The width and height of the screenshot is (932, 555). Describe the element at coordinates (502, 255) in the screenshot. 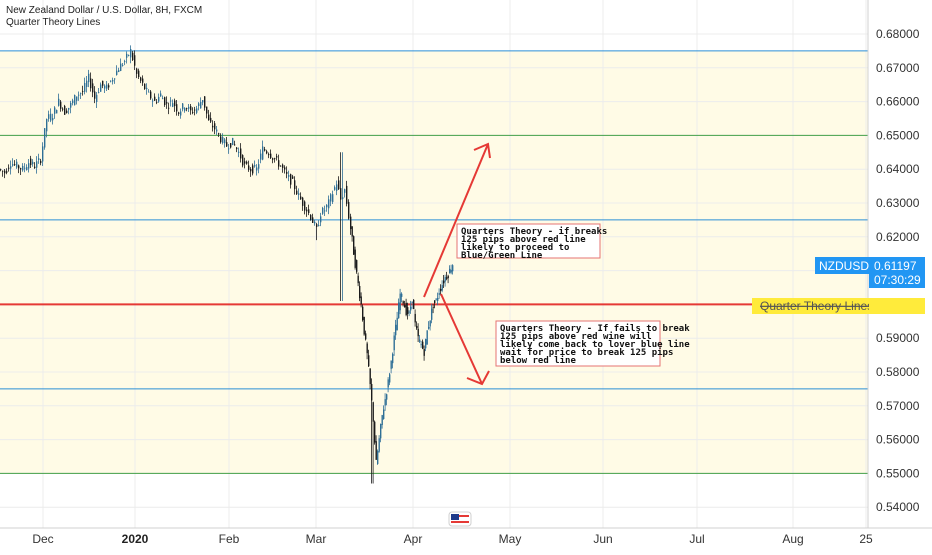

I see `note-breaks-line-3: Blue/Green Line` at that location.